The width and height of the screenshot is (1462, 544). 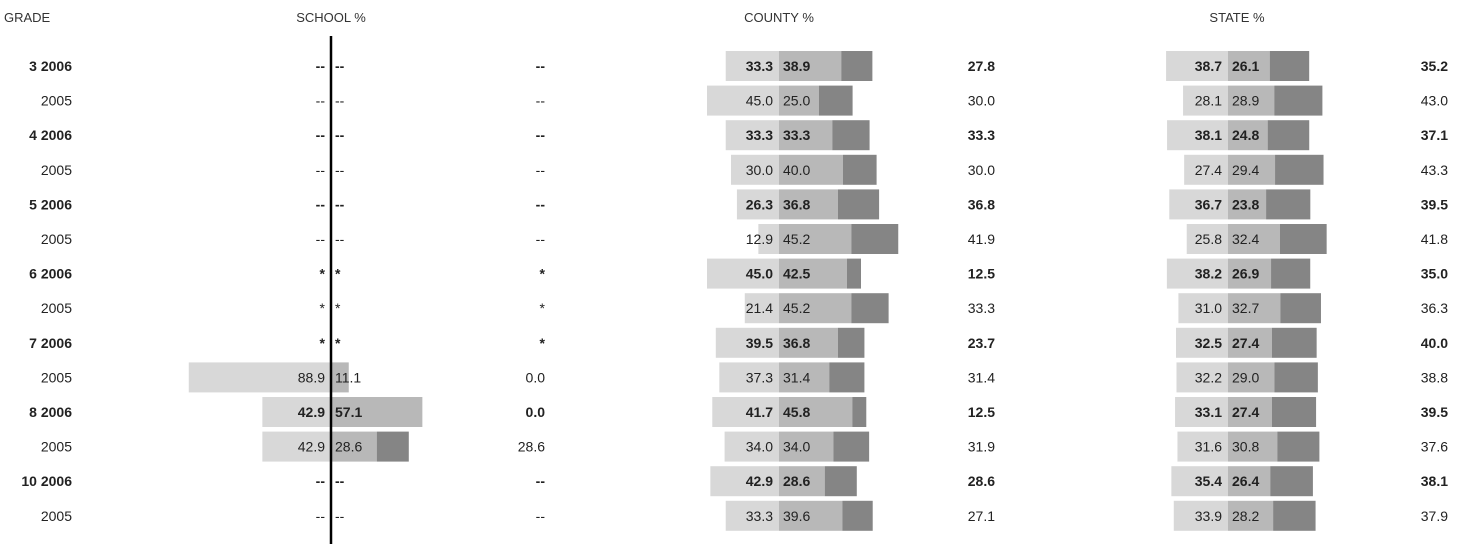 I want to click on county-value-below: 37.3, so click(x=759, y=377).